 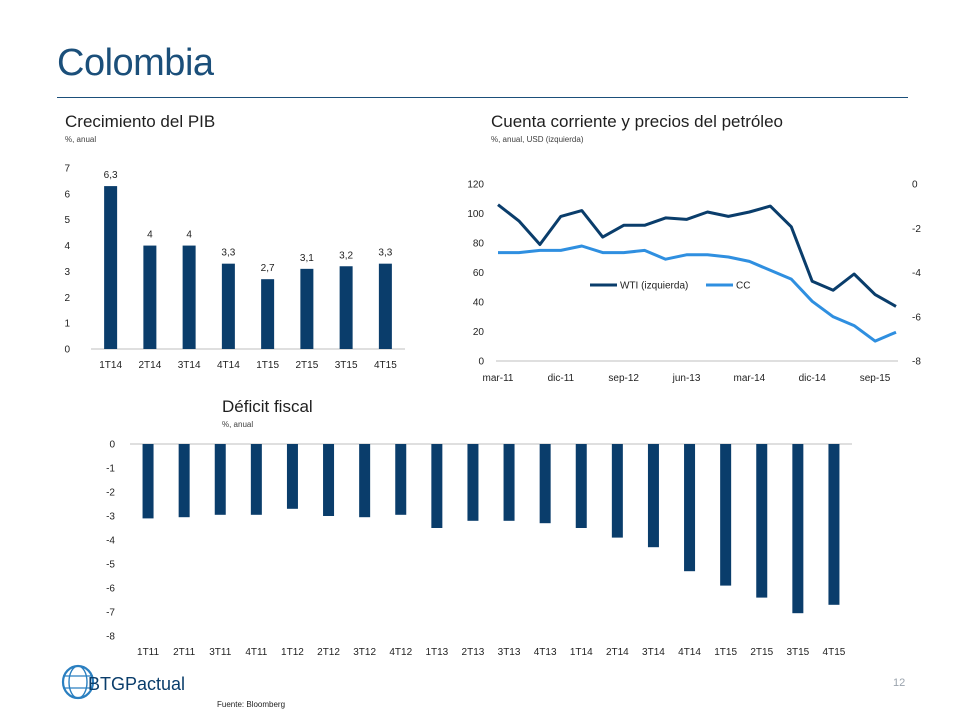 I want to click on gdp-x-tick-label: 3T15, so click(x=346, y=365).